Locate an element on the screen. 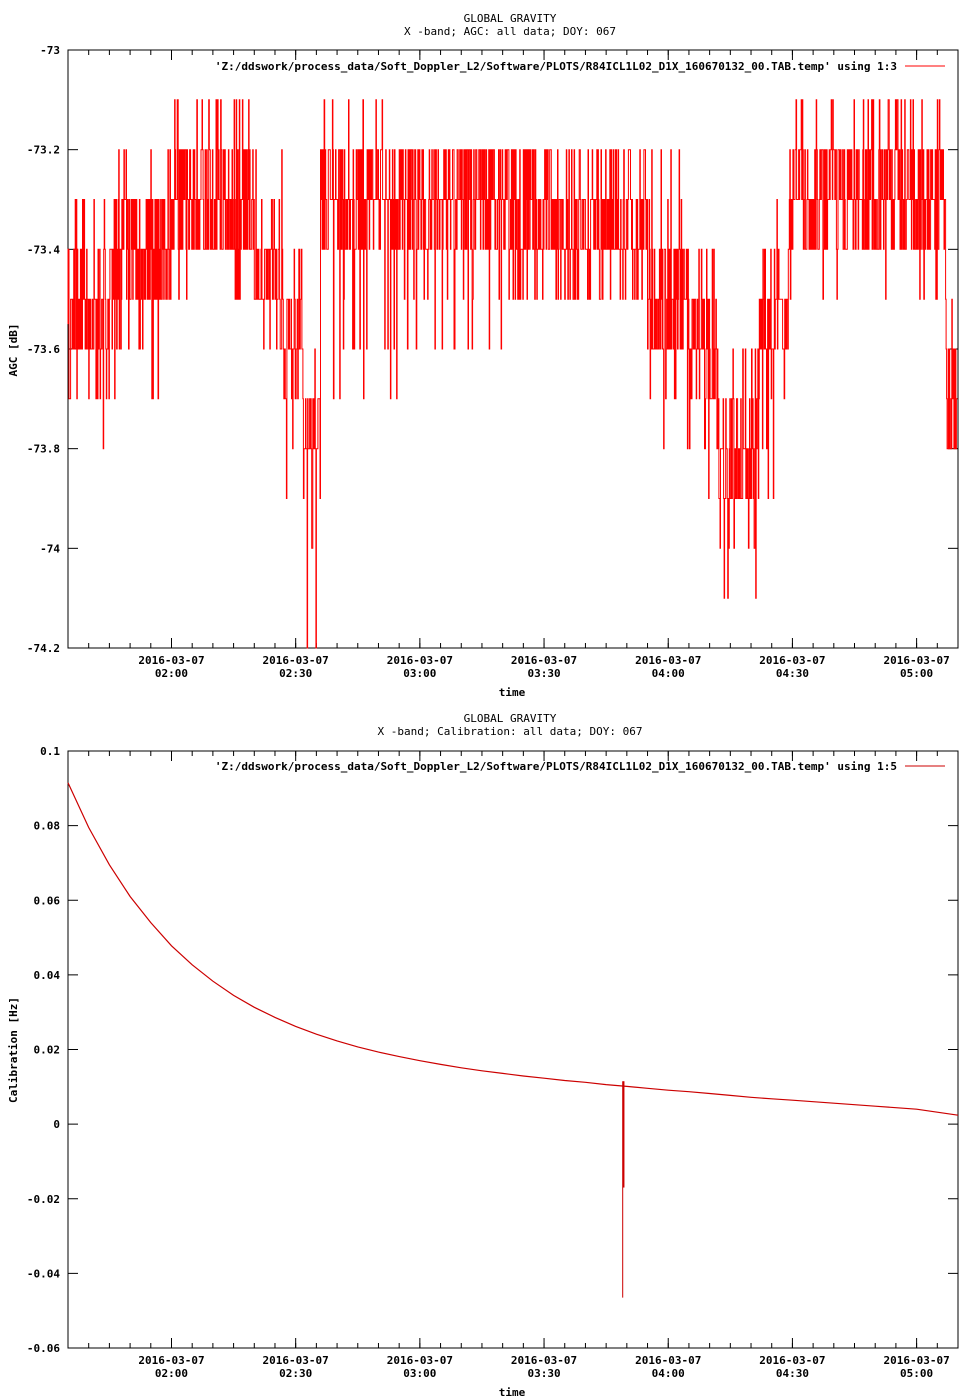  y-tick-label: -73.6 is located at coordinates (43, 349).